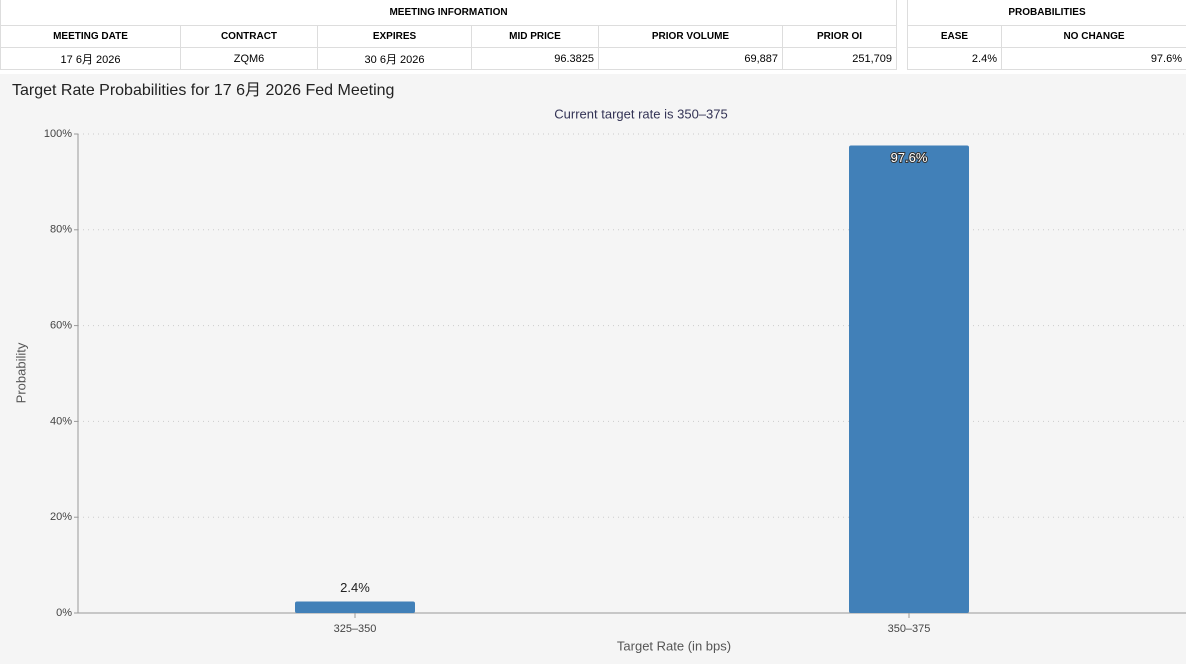 The width and height of the screenshot is (1186, 664). Describe the element at coordinates (61, 326) in the screenshot. I see `y-tick-label: 60%` at that location.